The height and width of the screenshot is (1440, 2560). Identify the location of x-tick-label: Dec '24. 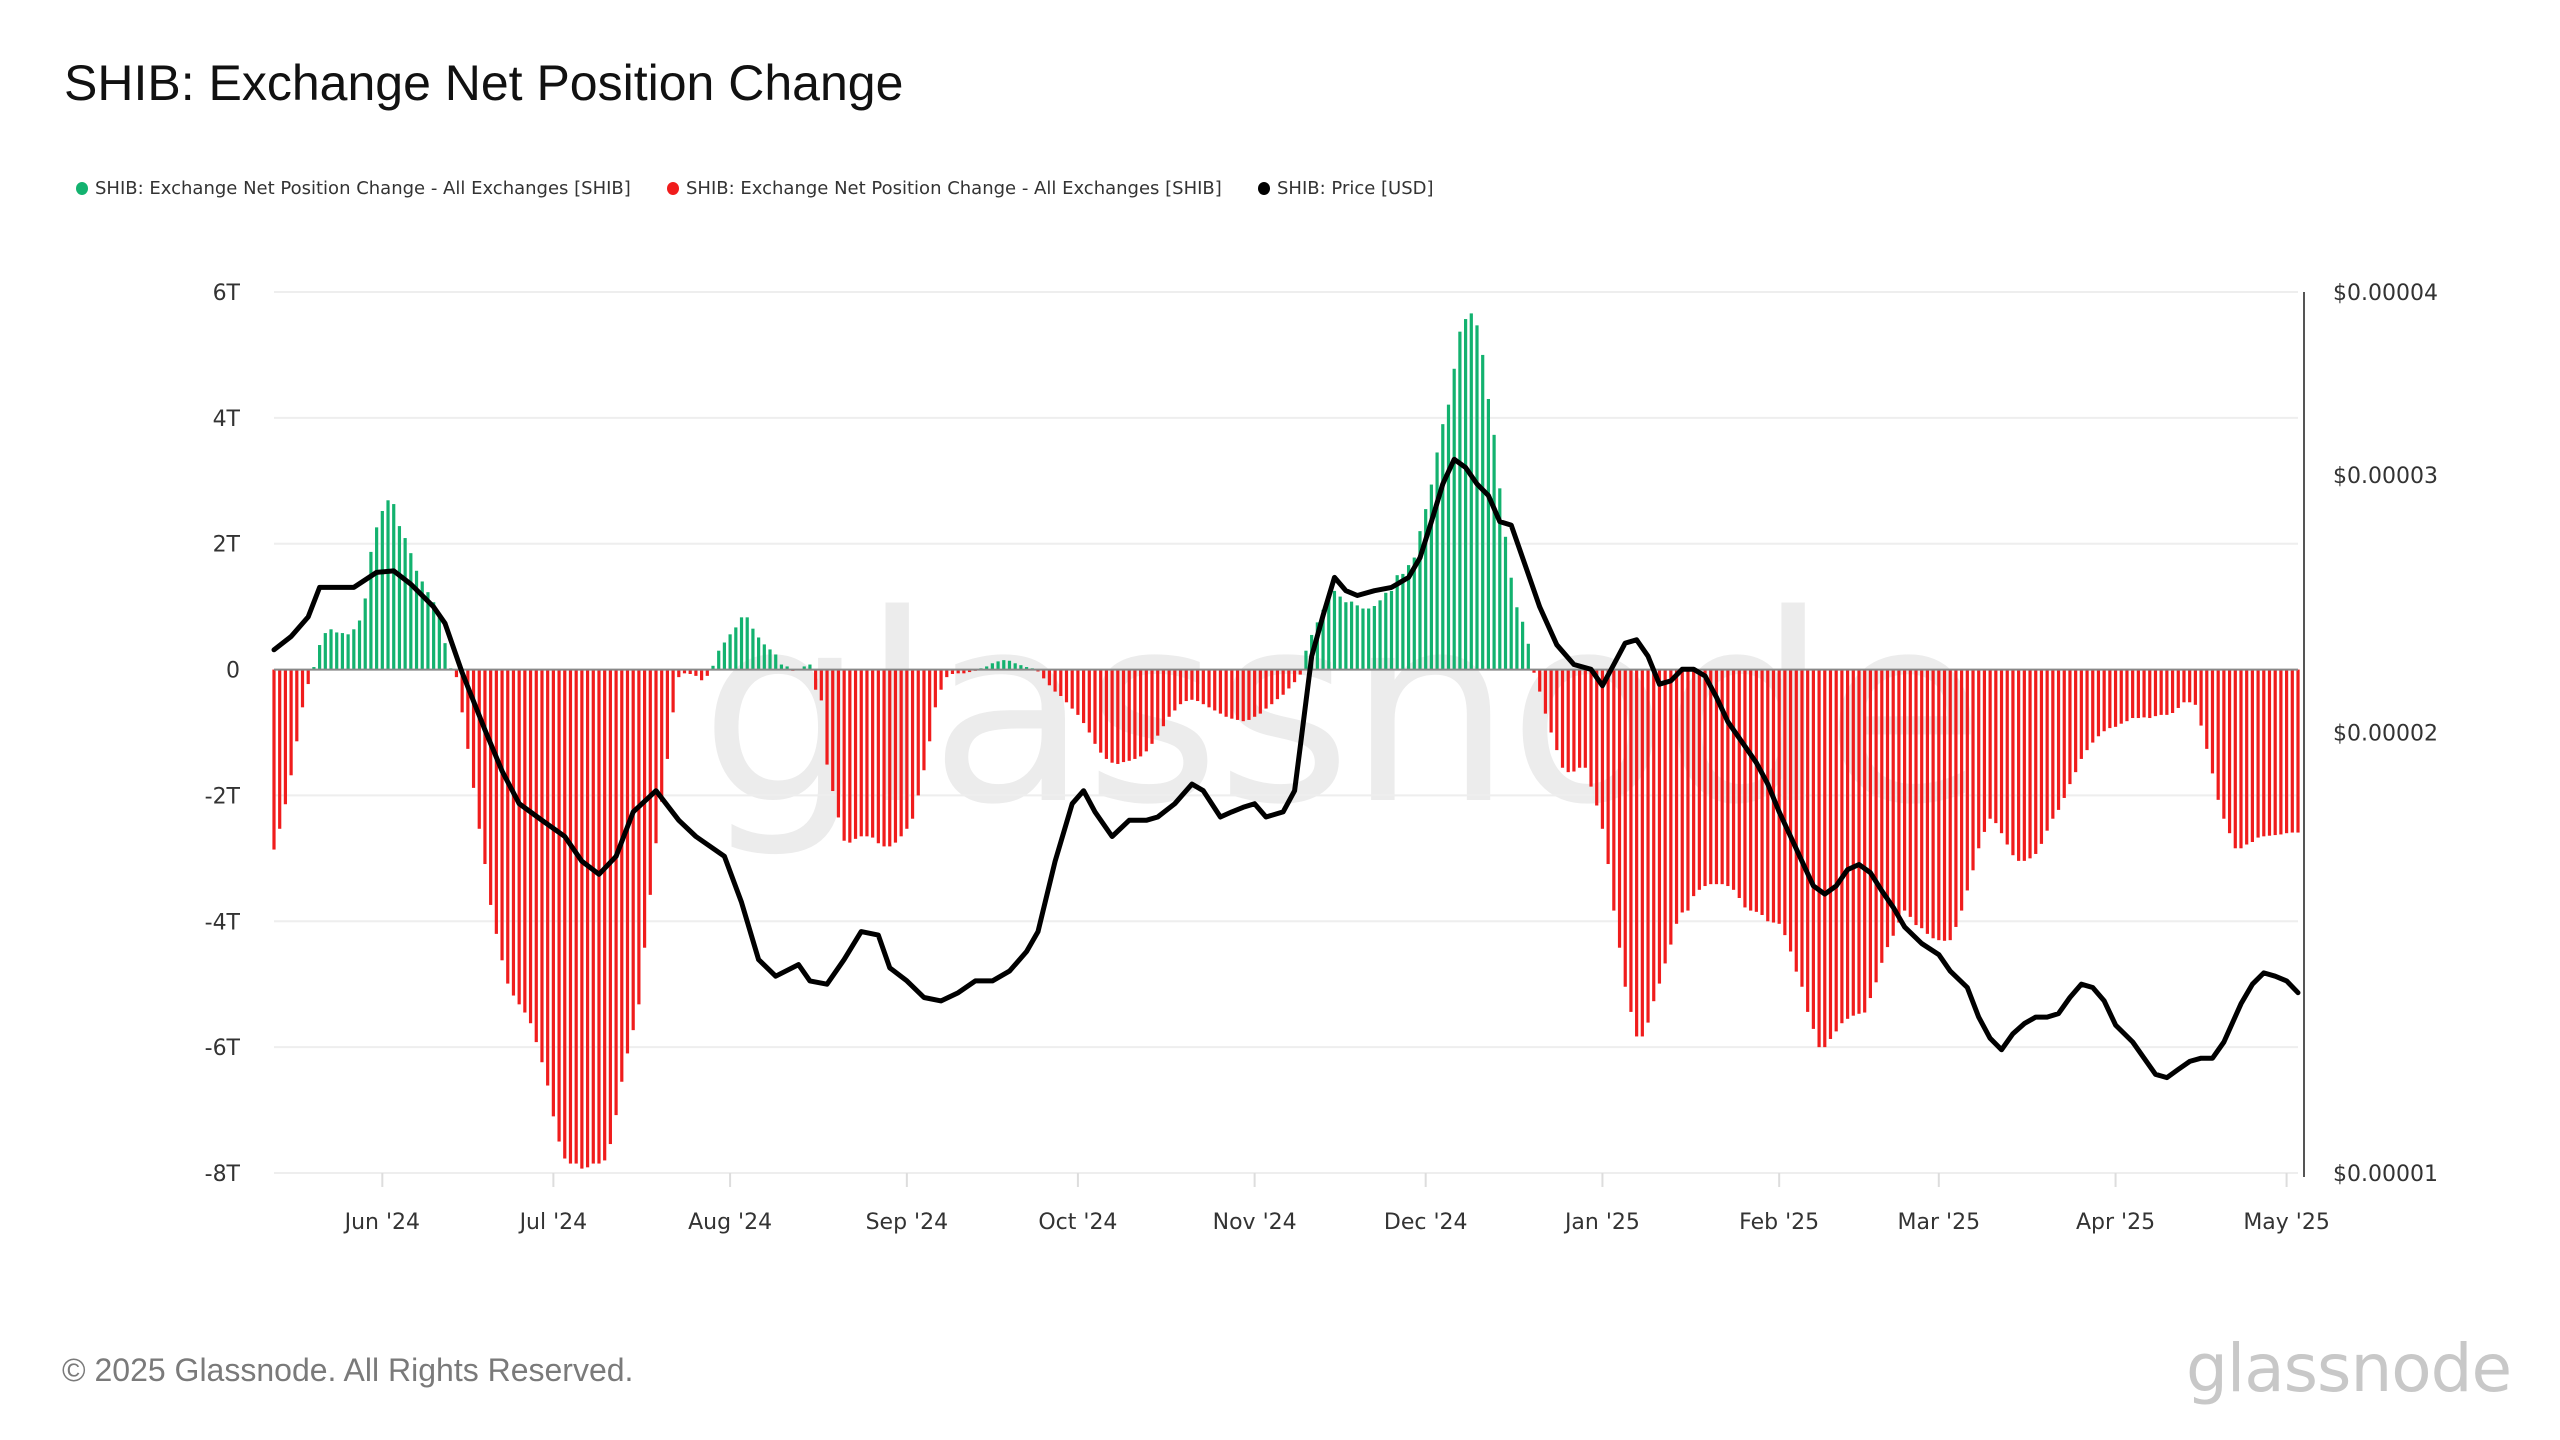
(1426, 1222).